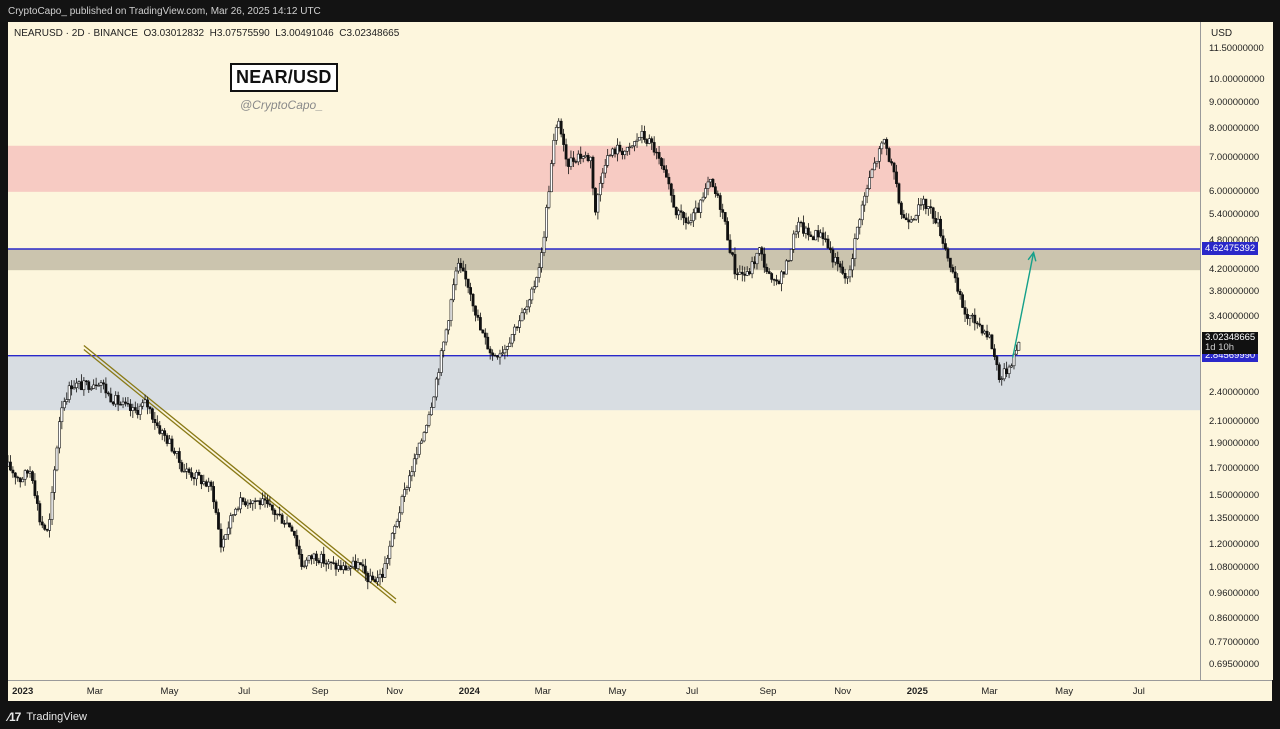 The image size is (1280, 729). Describe the element at coordinates (1234, 316) in the screenshot. I see `price-tick-label: 3.40000000` at that location.